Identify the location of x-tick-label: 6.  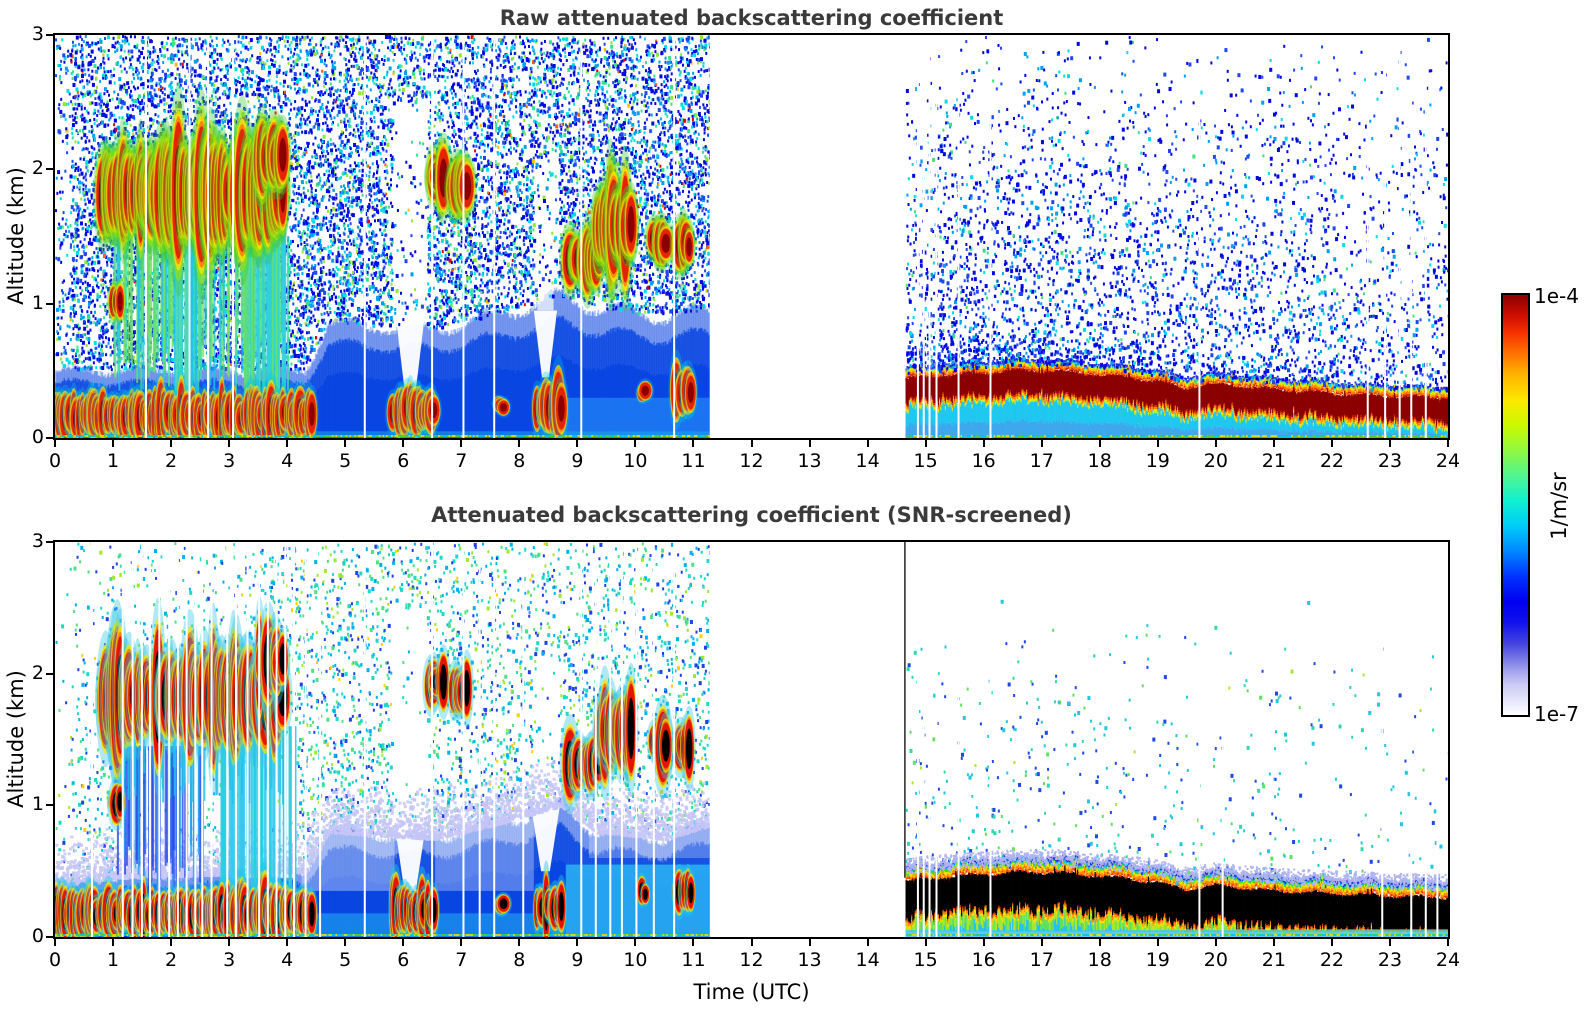
(403, 960).